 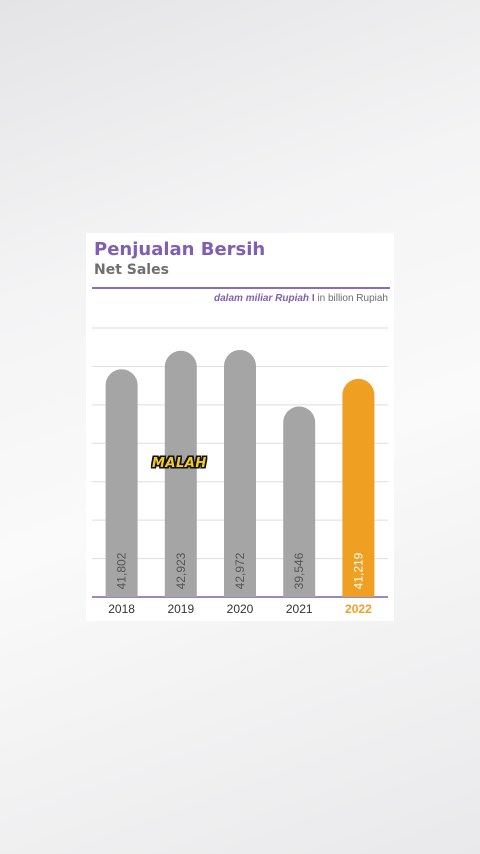 What do you see at coordinates (180, 473) in the screenshot?
I see `bar-2019` at bounding box center [180, 473].